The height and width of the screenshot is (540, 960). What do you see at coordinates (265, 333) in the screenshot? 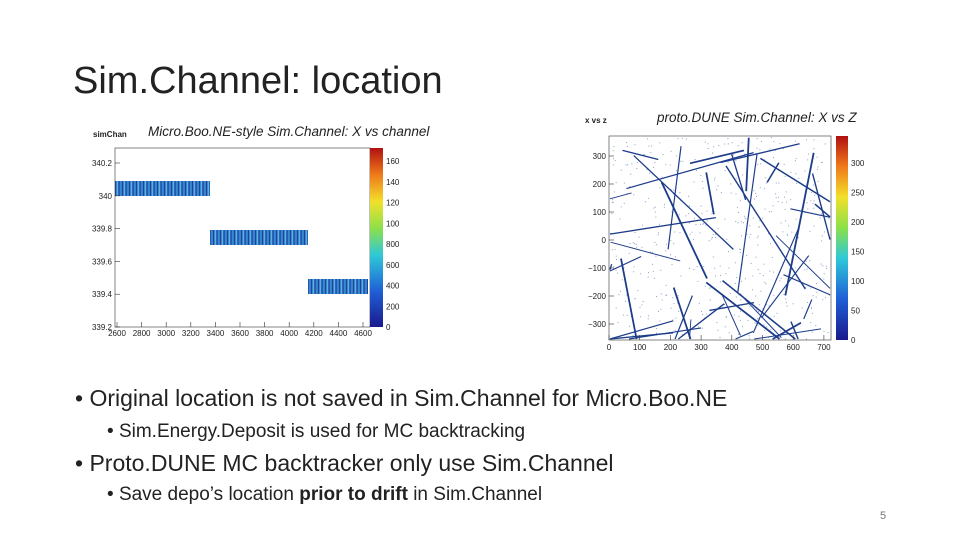
I see `x-tick-label: 3800` at bounding box center [265, 333].